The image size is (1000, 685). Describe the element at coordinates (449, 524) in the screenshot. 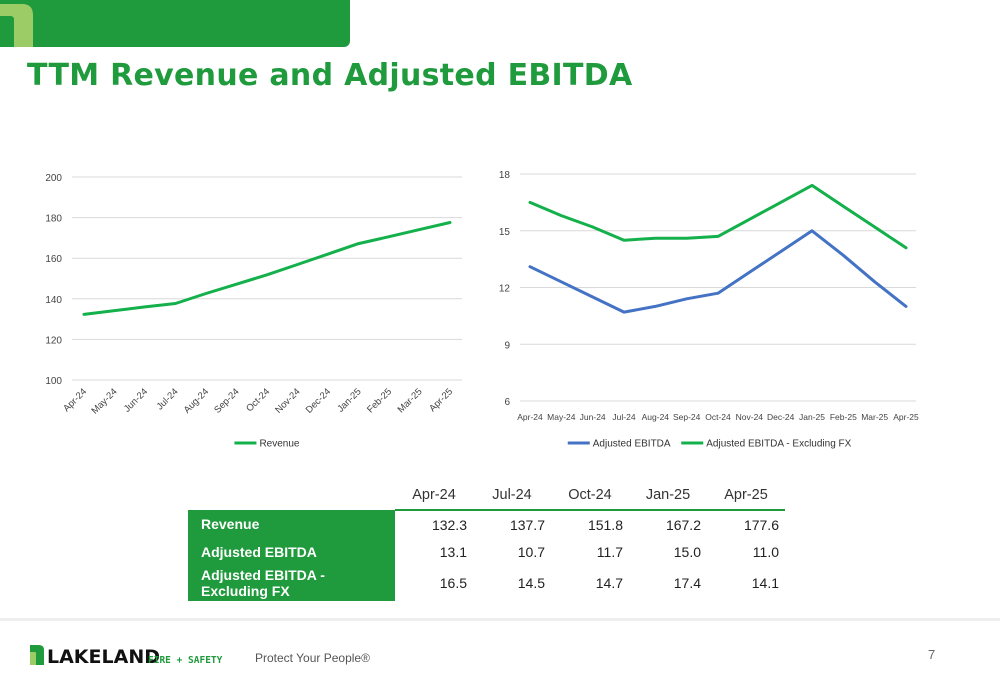

I see `table-cell: 132.3` at that location.